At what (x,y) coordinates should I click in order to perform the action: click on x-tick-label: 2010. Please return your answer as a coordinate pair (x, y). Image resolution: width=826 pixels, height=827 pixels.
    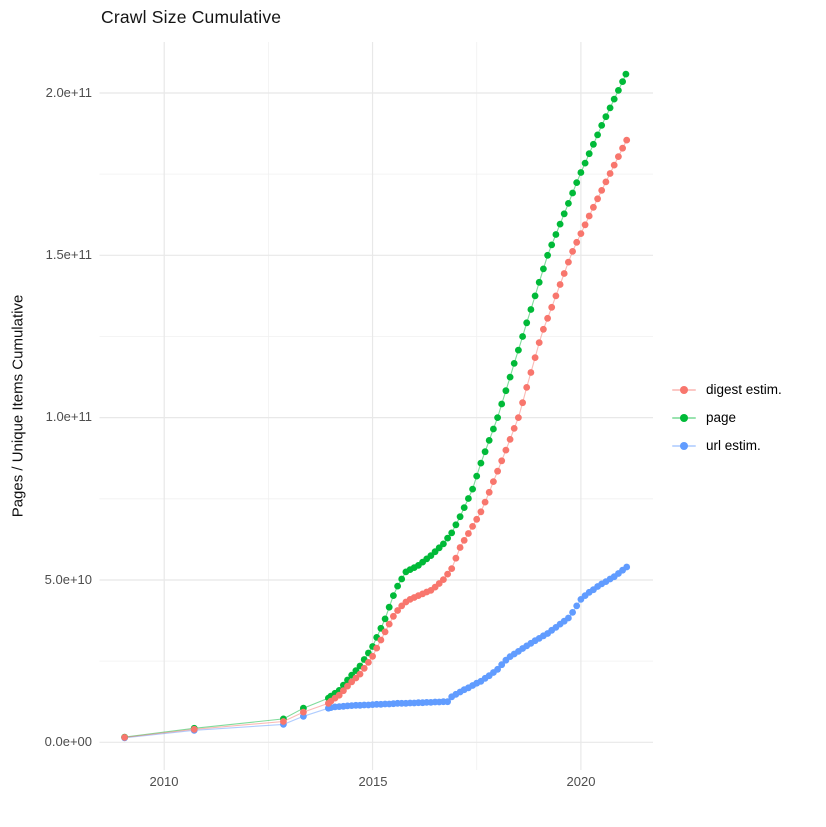
    Looking at the image, I should click on (164, 781).